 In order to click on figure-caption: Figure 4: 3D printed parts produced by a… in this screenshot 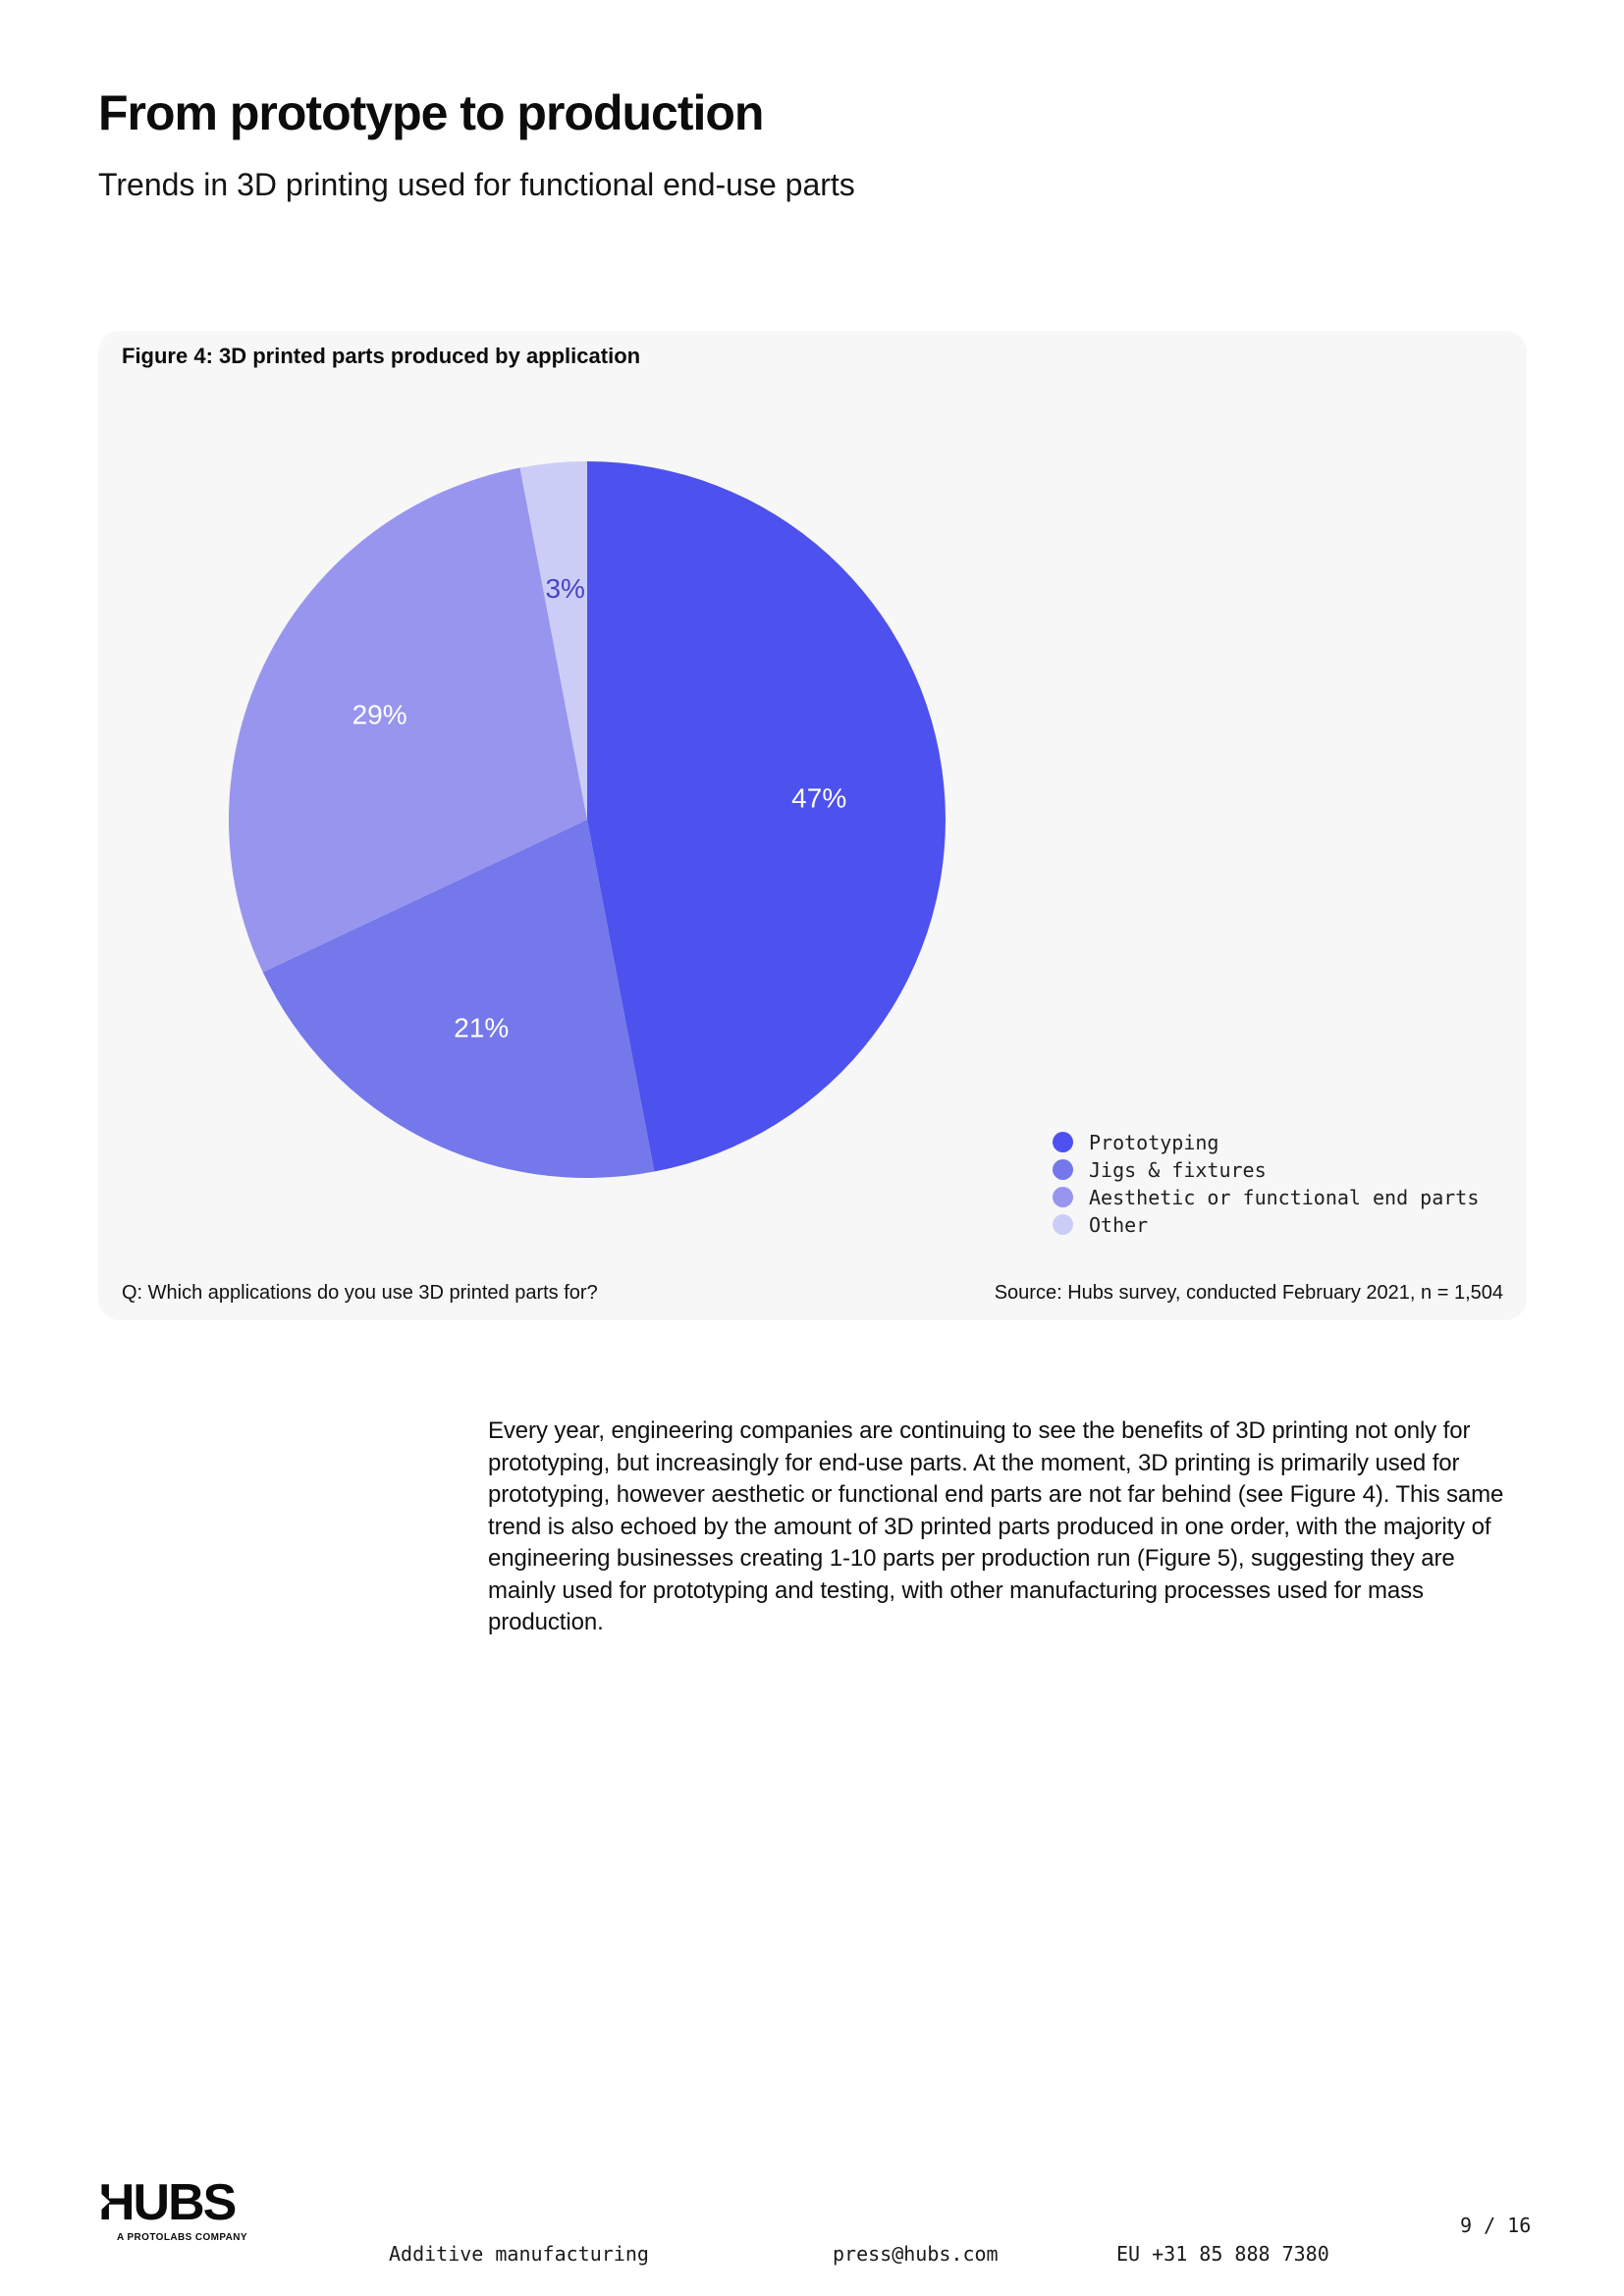, I will do `click(381, 356)`.